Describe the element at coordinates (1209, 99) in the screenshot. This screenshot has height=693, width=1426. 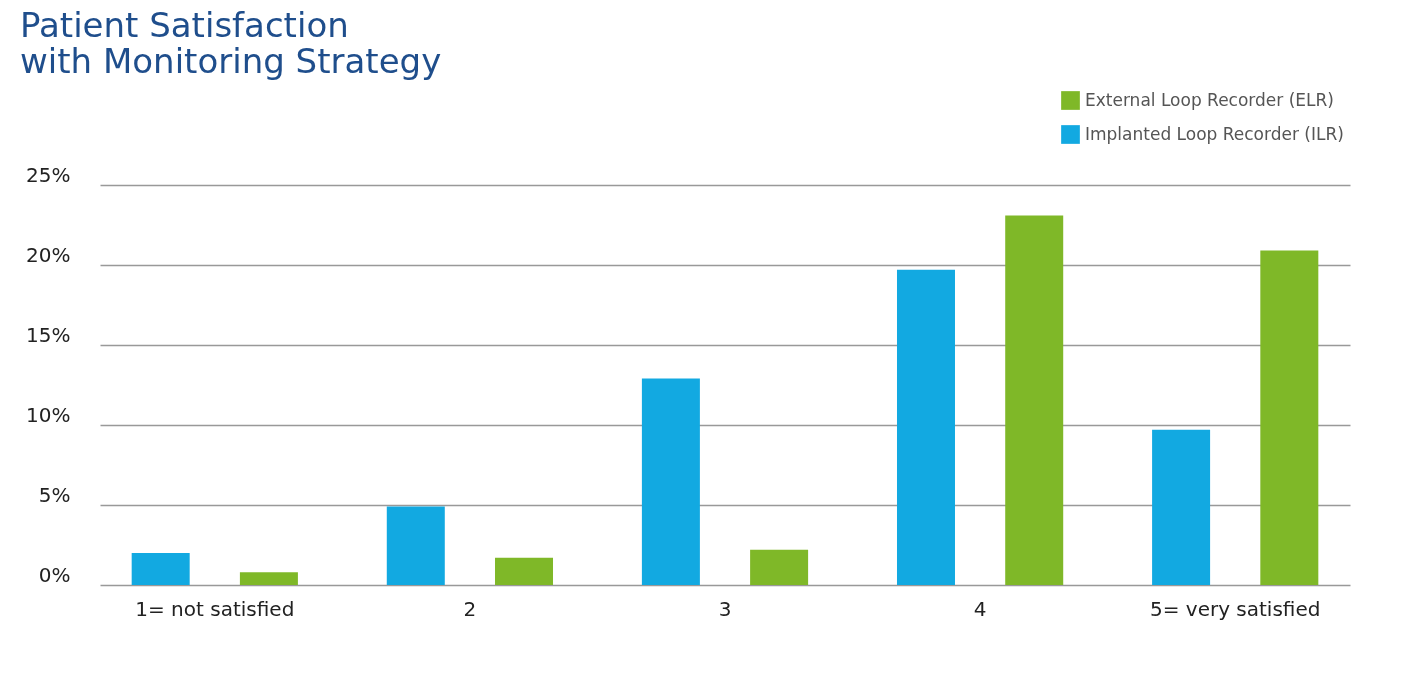
I see `legend-label: External Loop Recorder (ELR)` at that location.